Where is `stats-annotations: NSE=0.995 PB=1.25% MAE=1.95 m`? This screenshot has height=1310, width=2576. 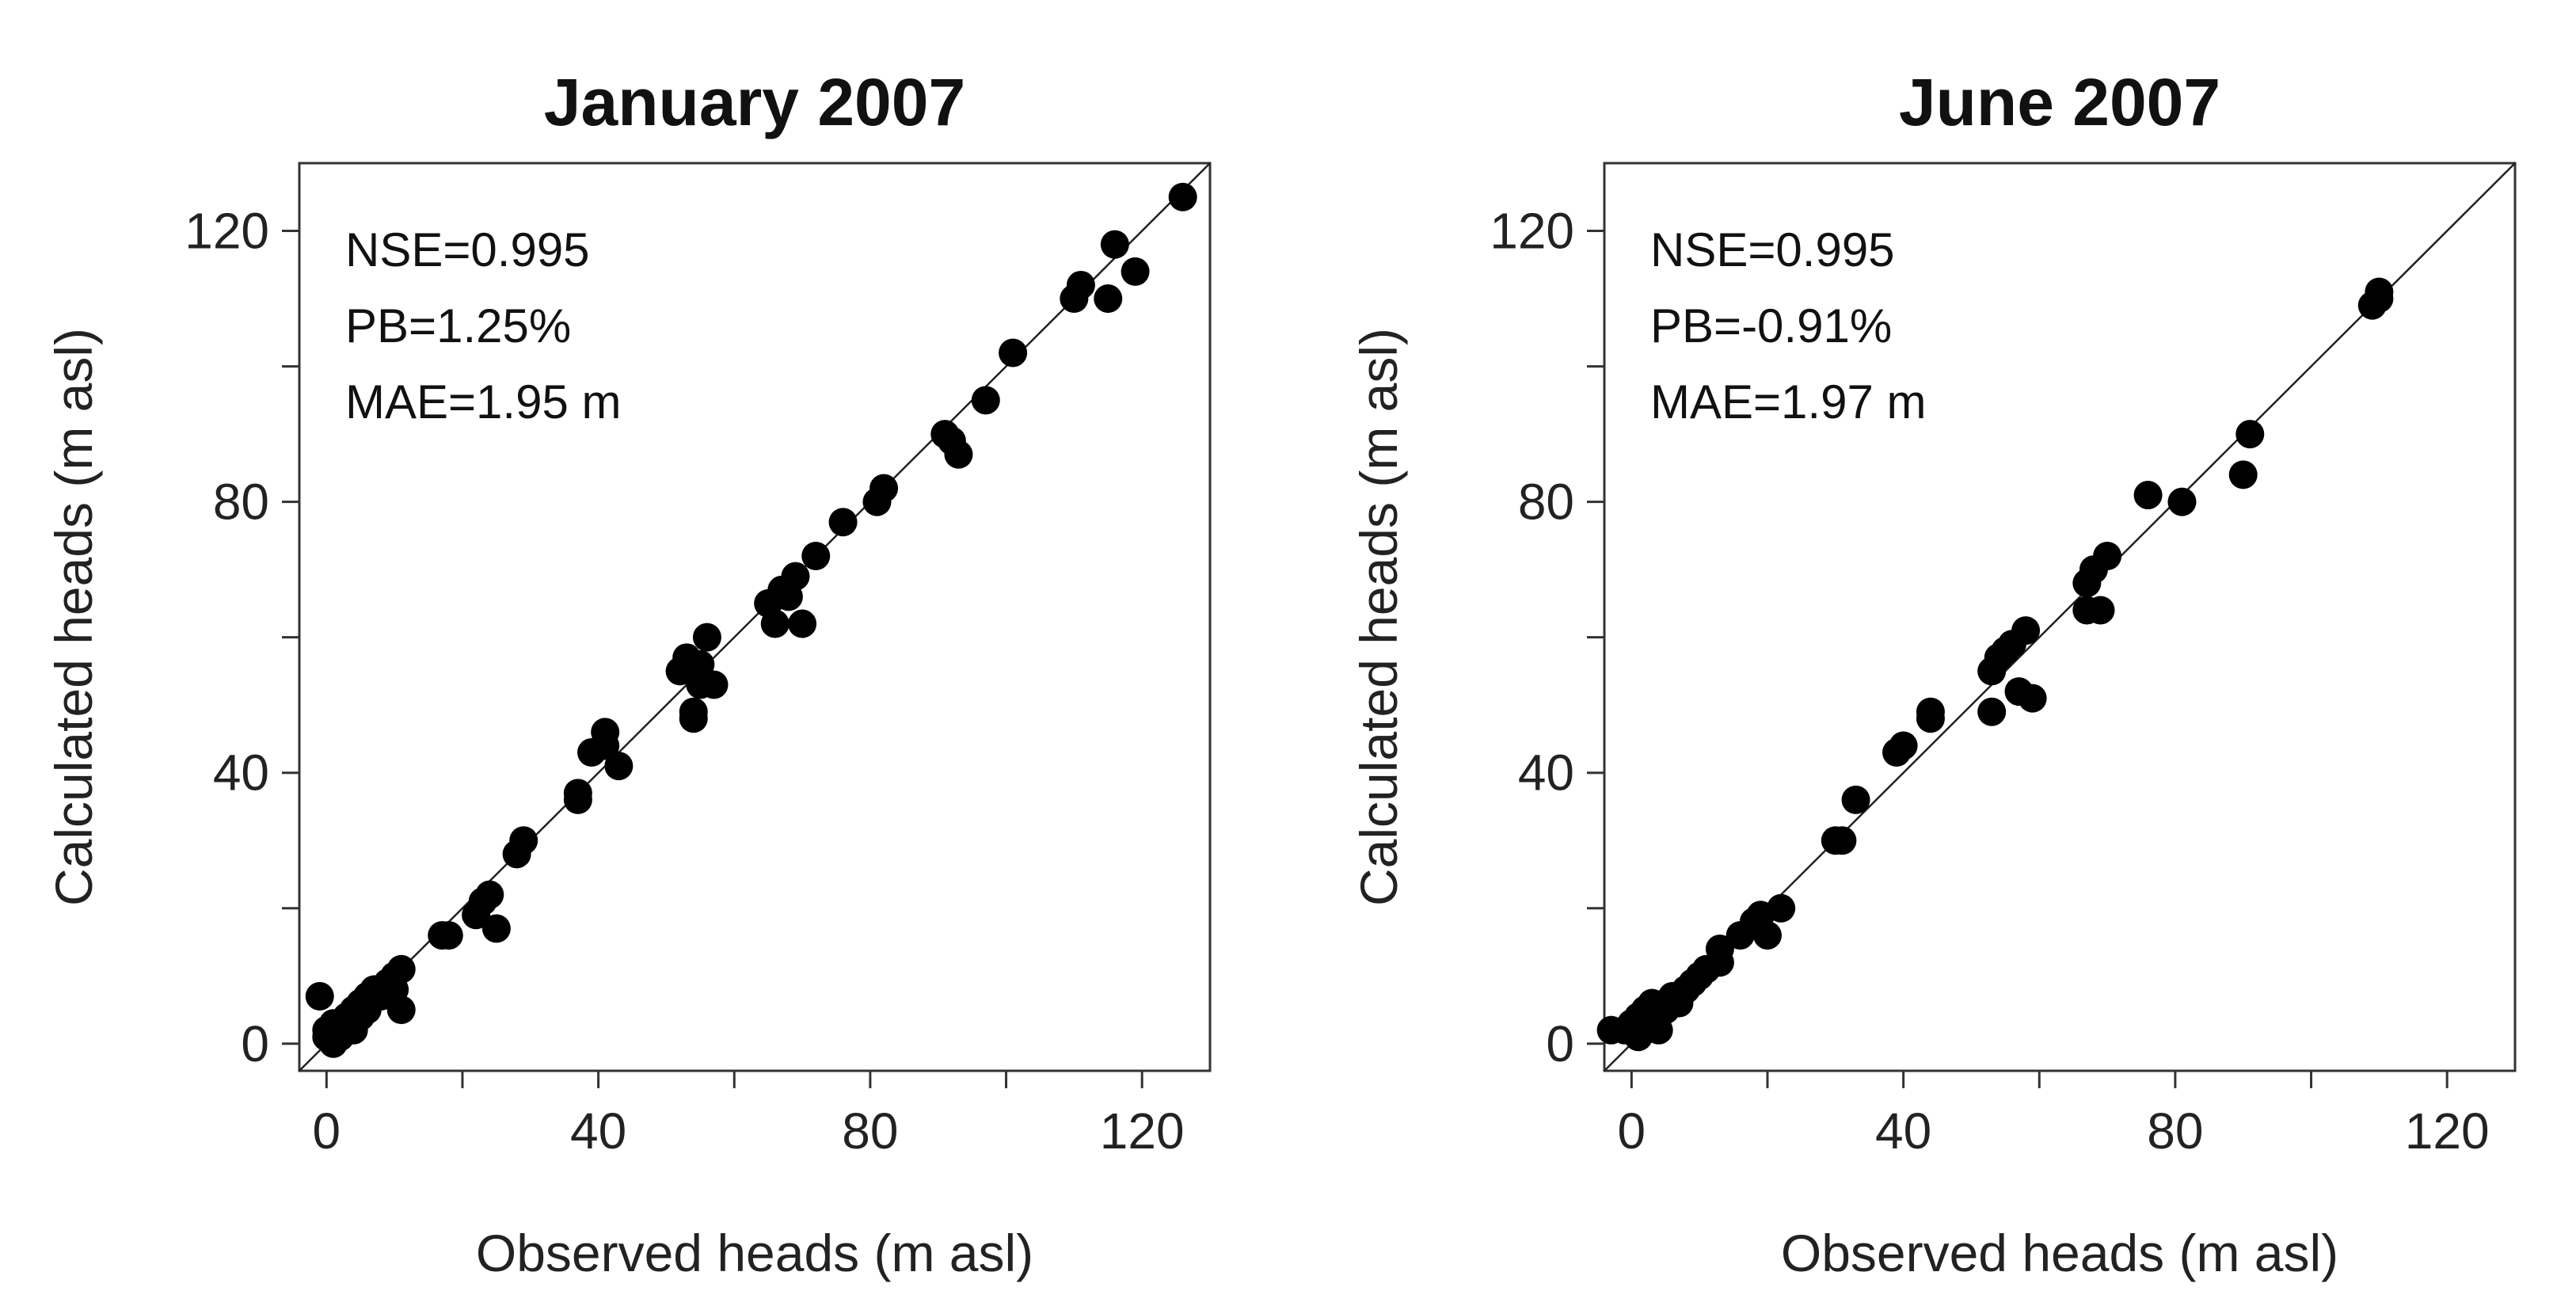 stats-annotations: NSE=0.995 PB=1.25% MAE=1.95 m is located at coordinates (483, 325).